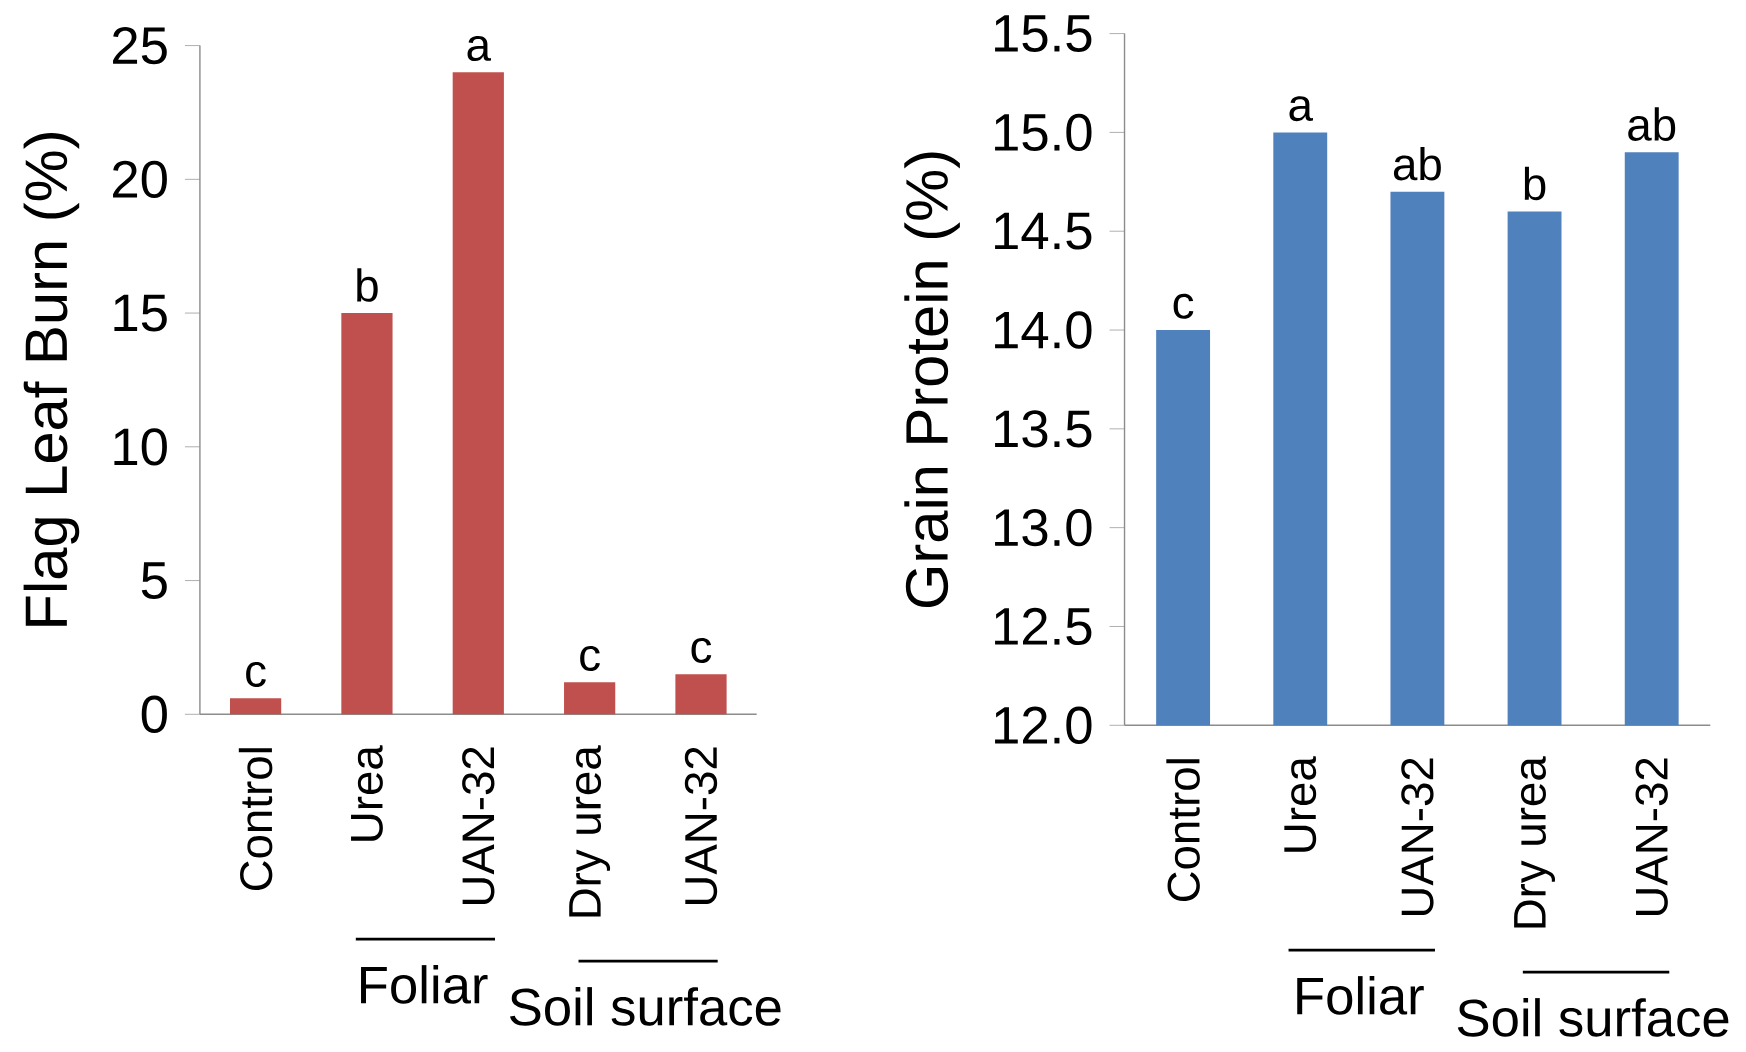 The width and height of the screenshot is (1746, 1052). What do you see at coordinates (51, 379) in the screenshot?
I see `y-axis-title: Flag Leaf Burn (%)` at bounding box center [51, 379].